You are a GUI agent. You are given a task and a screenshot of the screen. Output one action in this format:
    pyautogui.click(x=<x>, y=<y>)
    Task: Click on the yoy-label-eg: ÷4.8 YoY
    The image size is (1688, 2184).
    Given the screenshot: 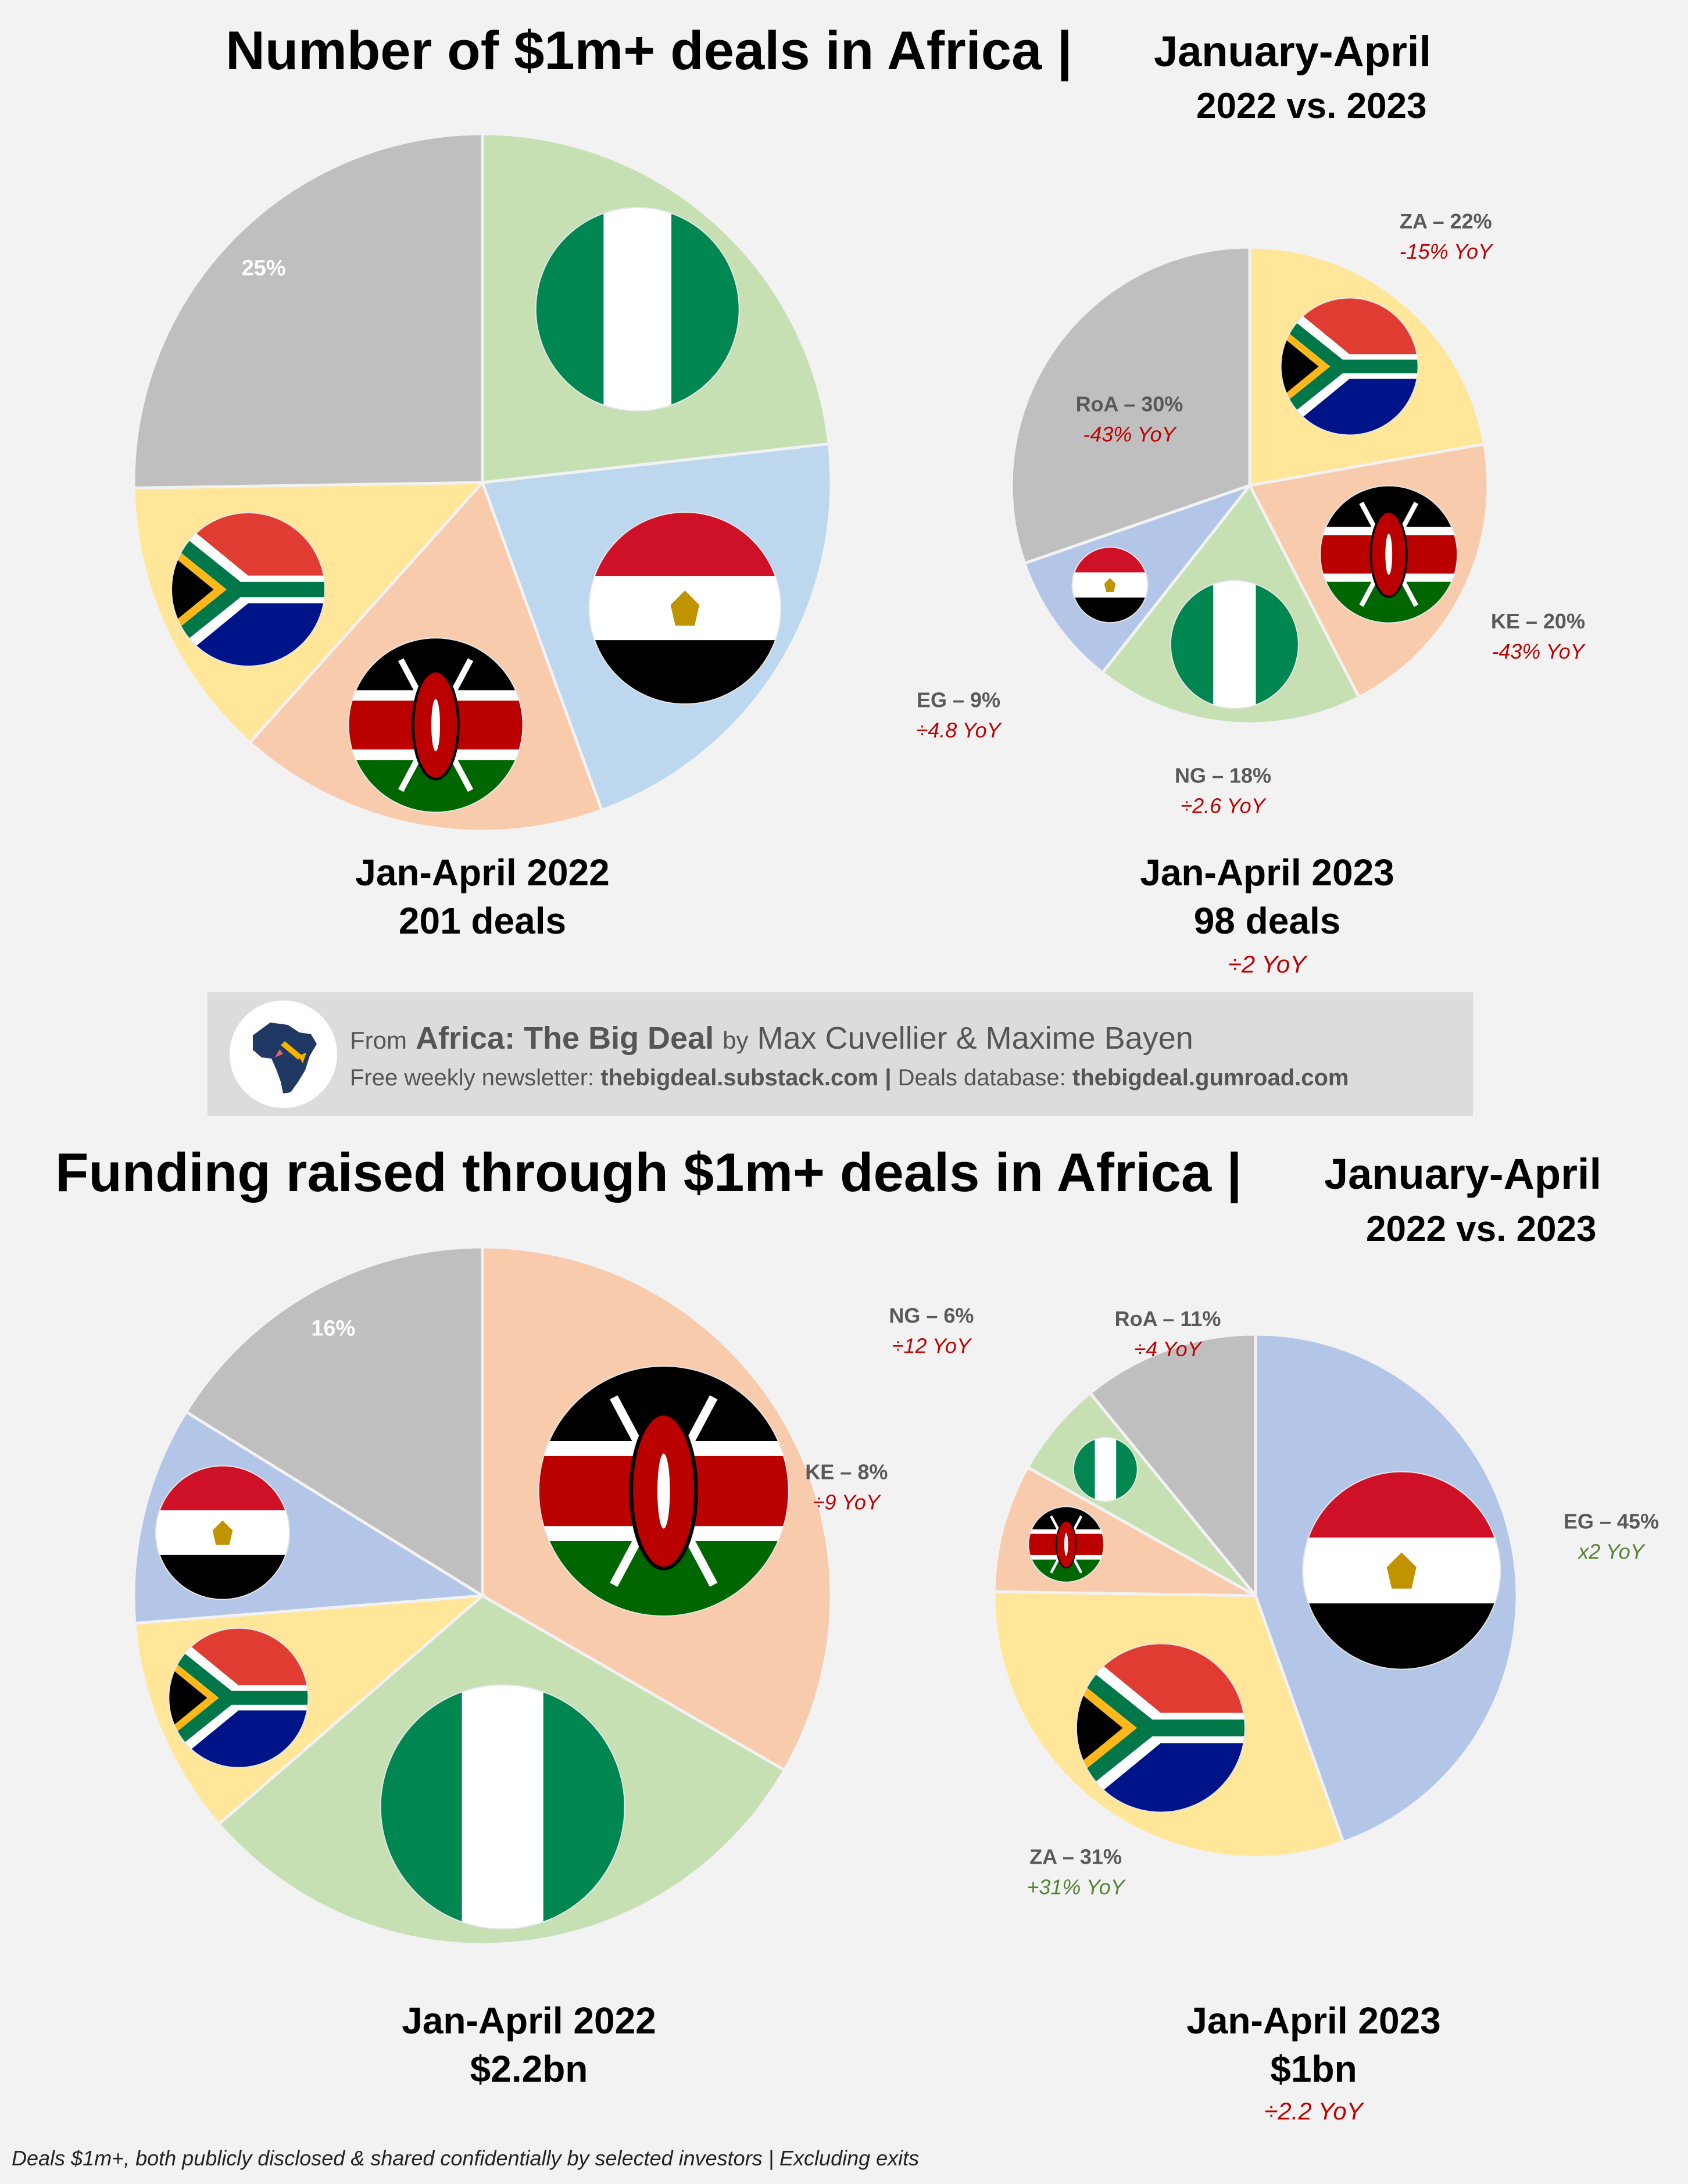 What is the action you would take?
    pyautogui.click(x=959, y=731)
    